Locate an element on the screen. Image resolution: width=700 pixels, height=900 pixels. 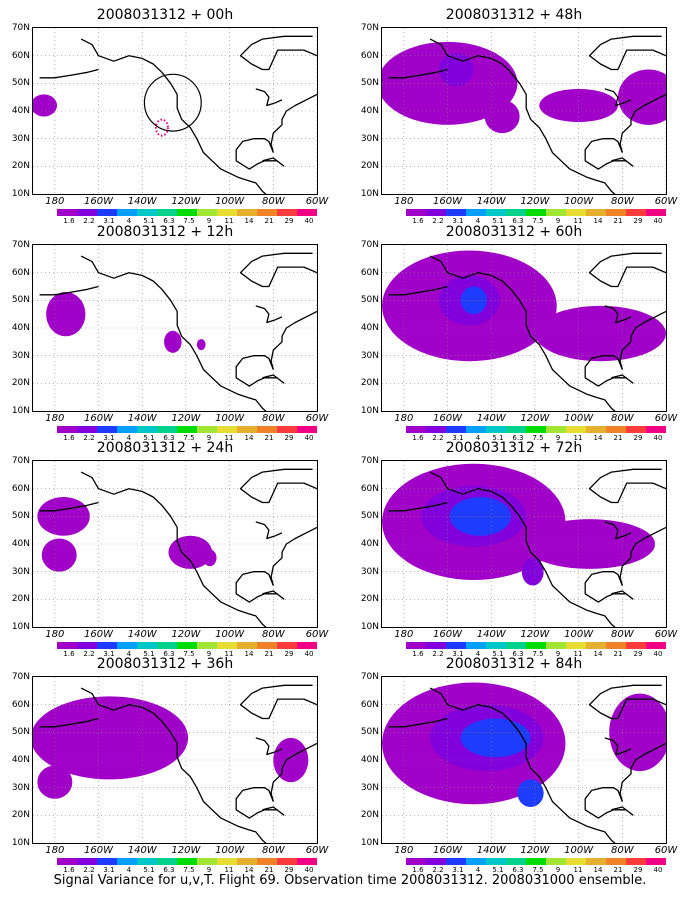
colorbar-label: 14 is located at coordinates (249, 654).